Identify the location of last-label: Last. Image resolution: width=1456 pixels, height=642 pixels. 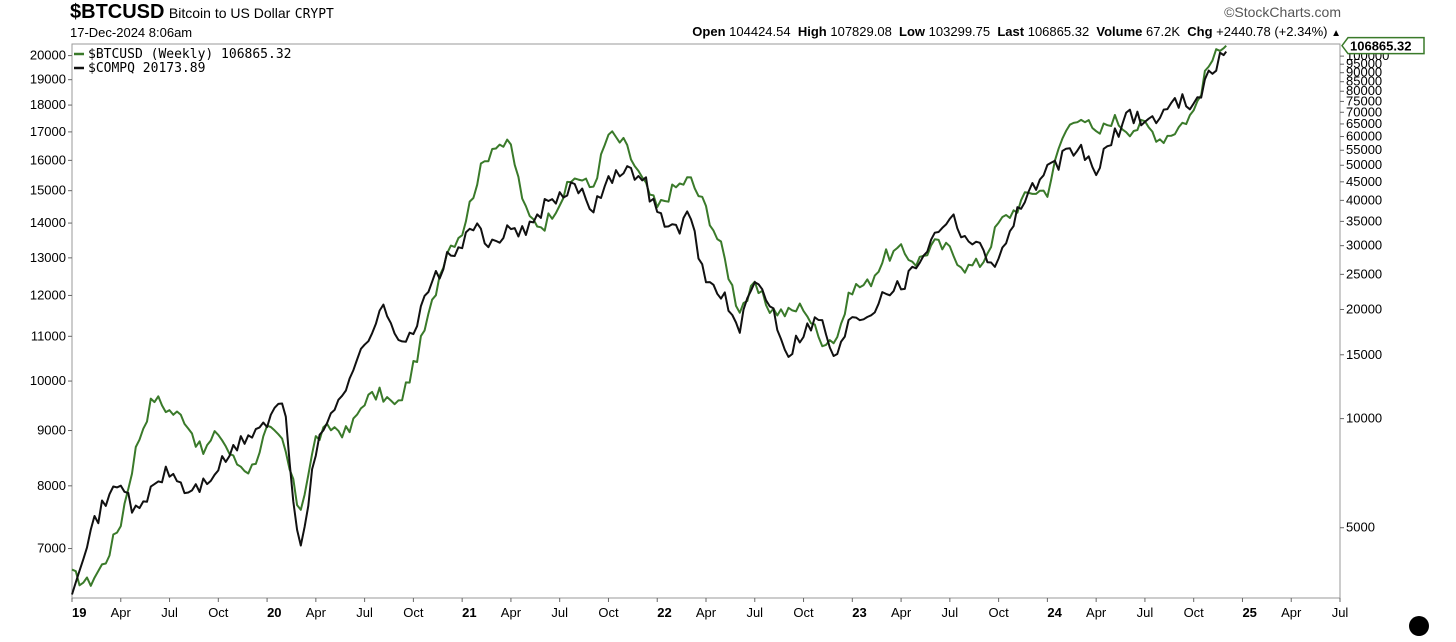
(1011, 31).